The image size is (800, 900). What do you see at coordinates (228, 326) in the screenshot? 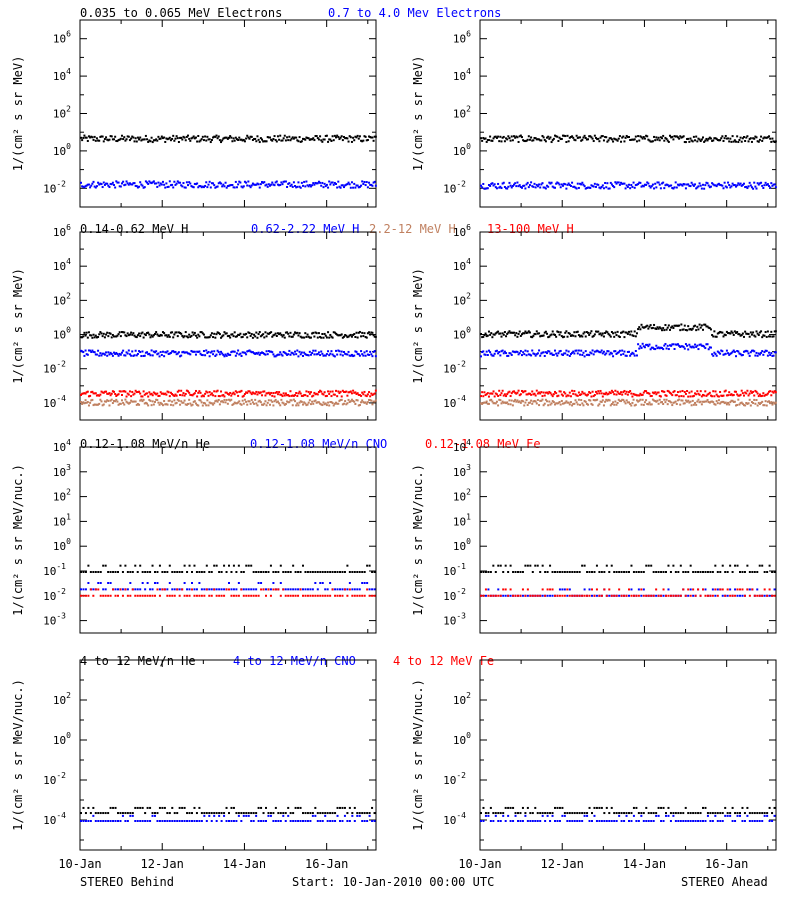
I see `plot-frame` at bounding box center [228, 326].